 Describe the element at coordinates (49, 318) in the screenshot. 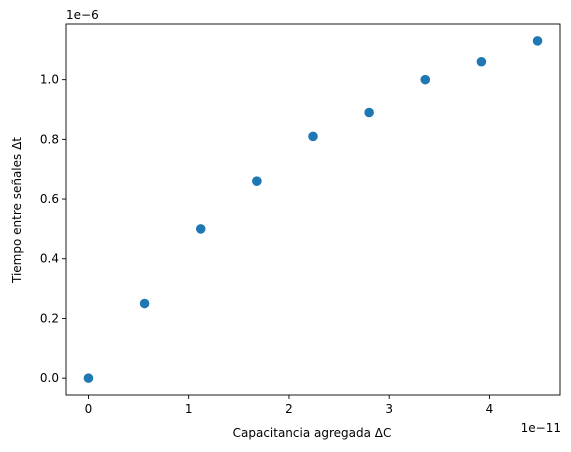

I see `y-tick-label: 0.2` at that location.